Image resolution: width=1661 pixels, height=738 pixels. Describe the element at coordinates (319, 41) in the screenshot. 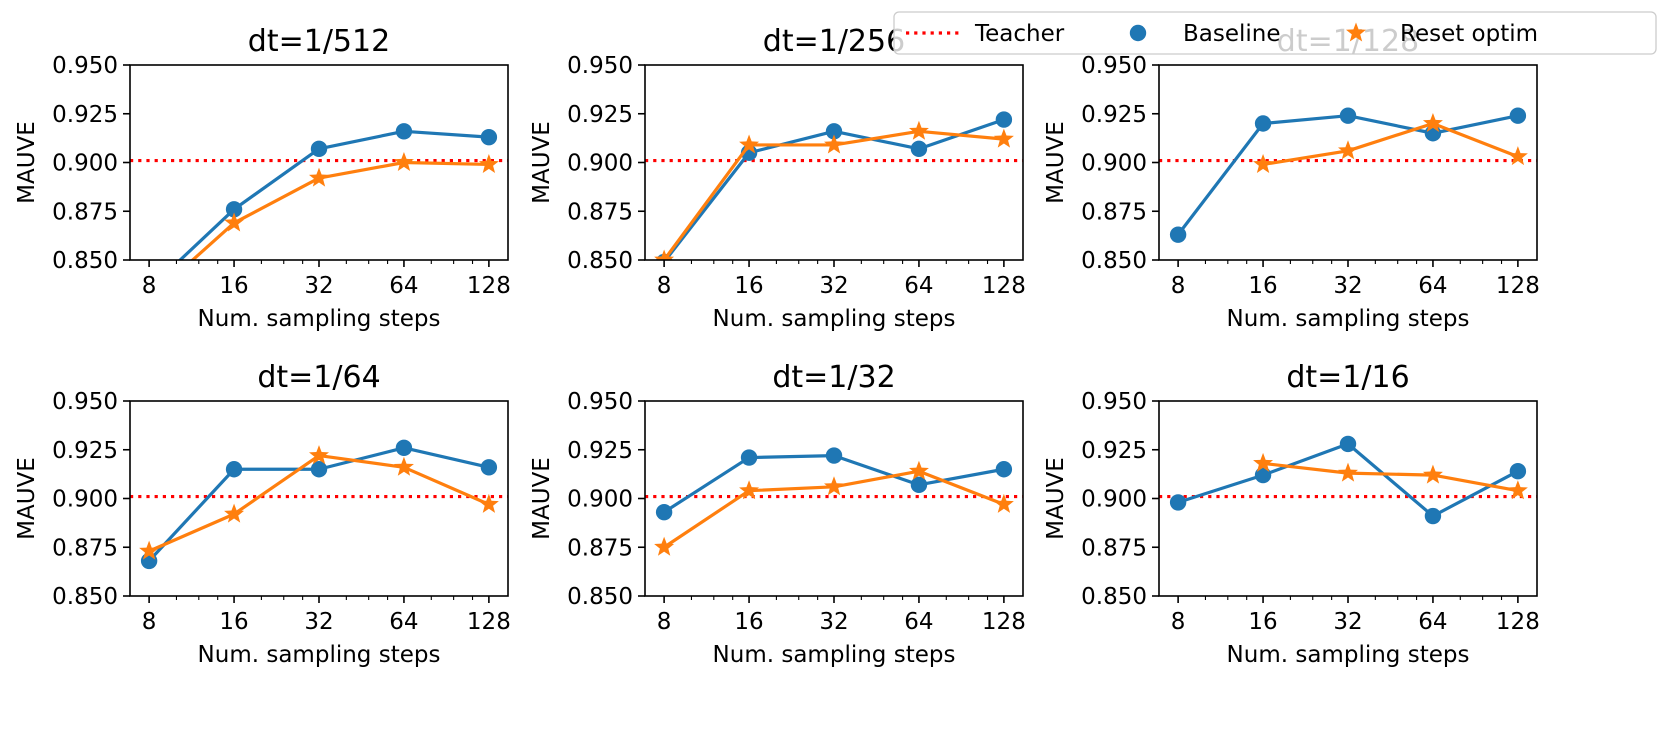

I see `panel-title: dt=1/512` at that location.